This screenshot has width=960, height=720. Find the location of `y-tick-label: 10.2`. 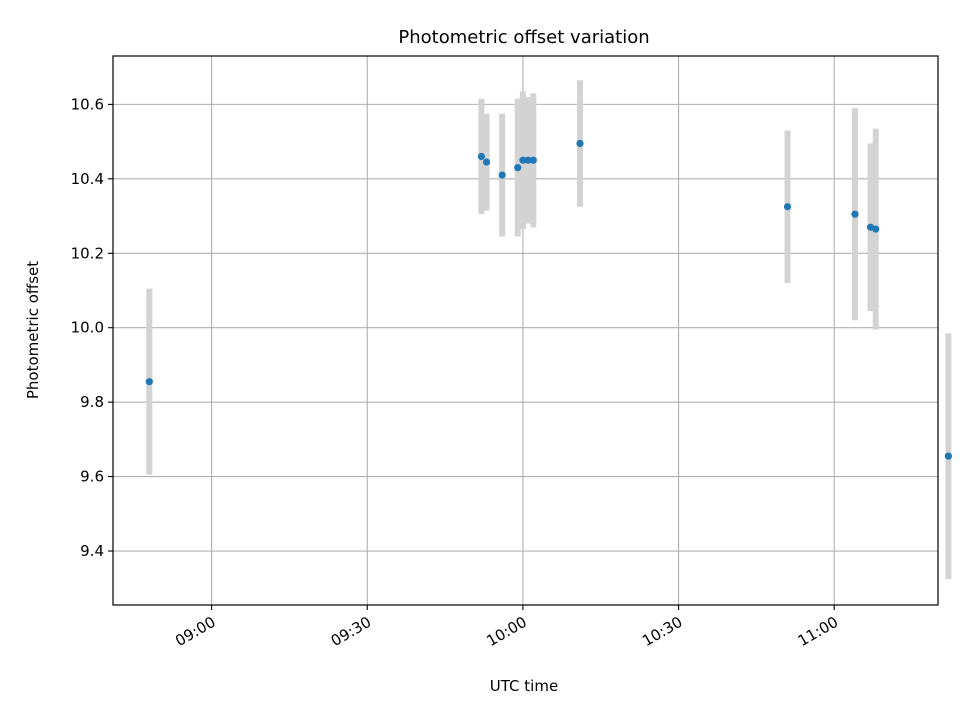

y-tick-label: 10.2 is located at coordinates (87, 253).